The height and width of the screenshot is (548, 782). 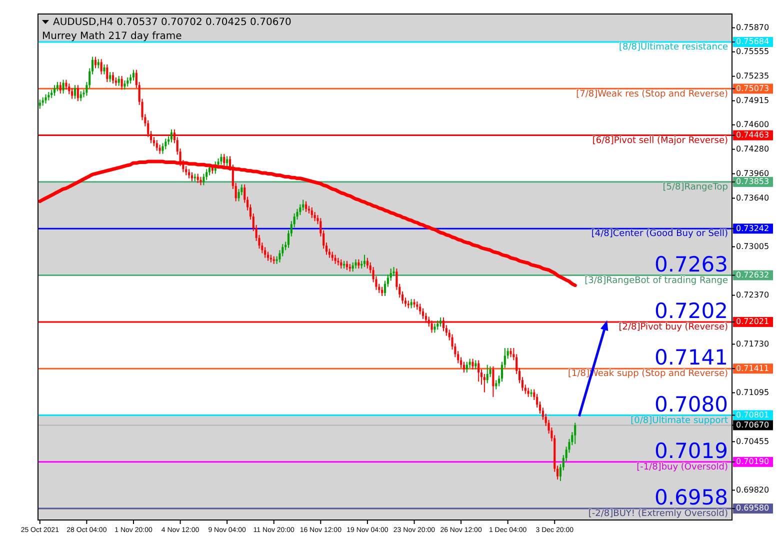 What do you see at coordinates (691, 404) in the screenshot?
I see `annotation: 0.7080` at bounding box center [691, 404].